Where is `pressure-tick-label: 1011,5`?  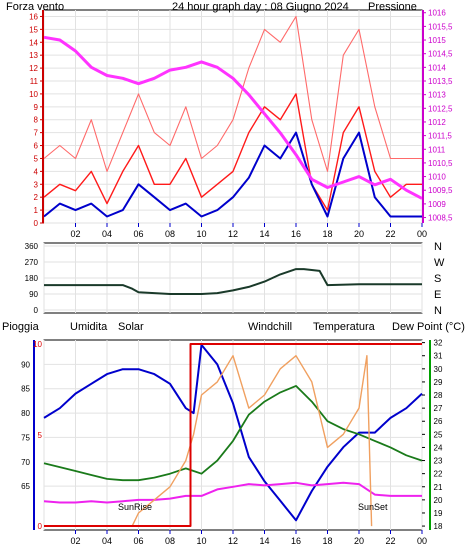
pressure-tick-label: 1011,5 is located at coordinates (440, 136).